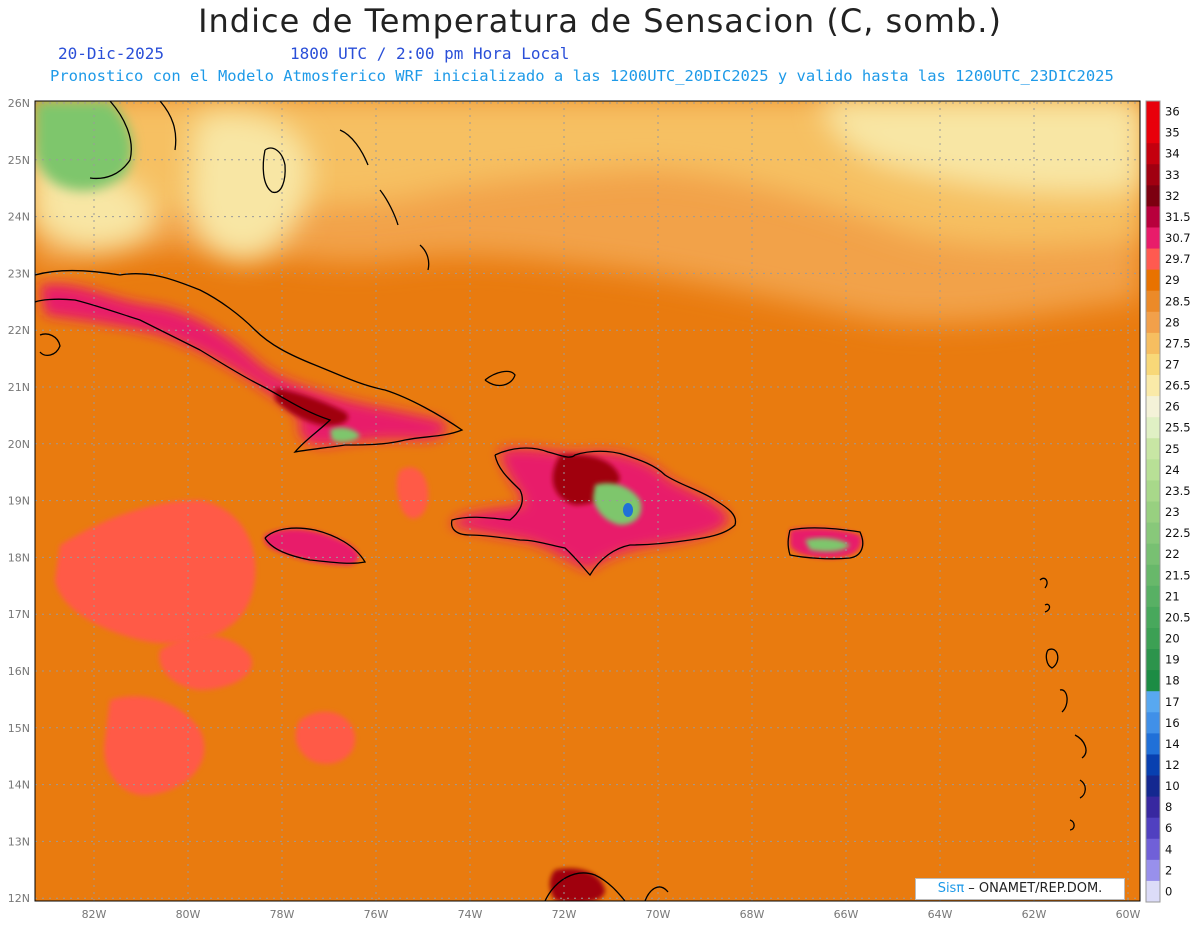  Describe the element at coordinates (606, 886) in the screenshot. I see `coast-south-america` at that location.